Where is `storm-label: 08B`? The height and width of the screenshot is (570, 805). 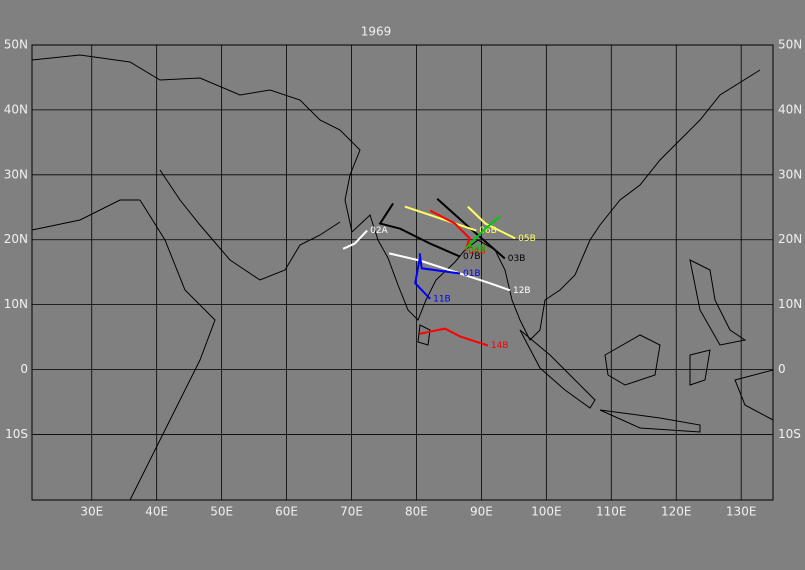 storm-label: 08B is located at coordinates (477, 249).